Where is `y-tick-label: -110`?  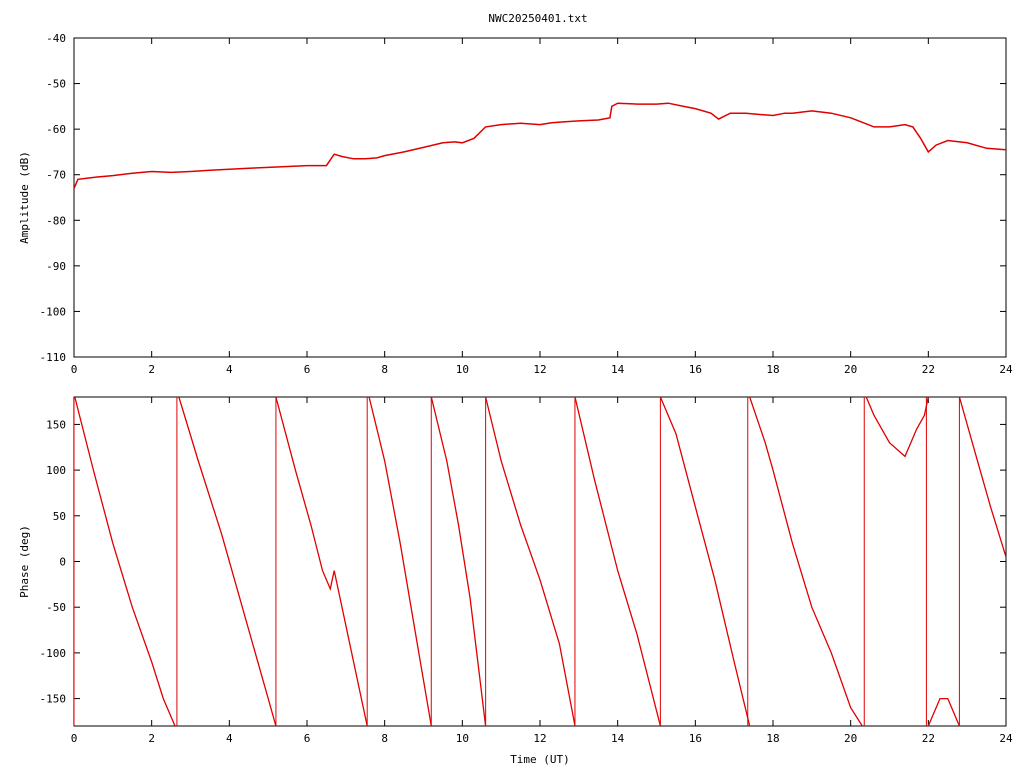 y-tick-label: -110 is located at coordinates (53, 357).